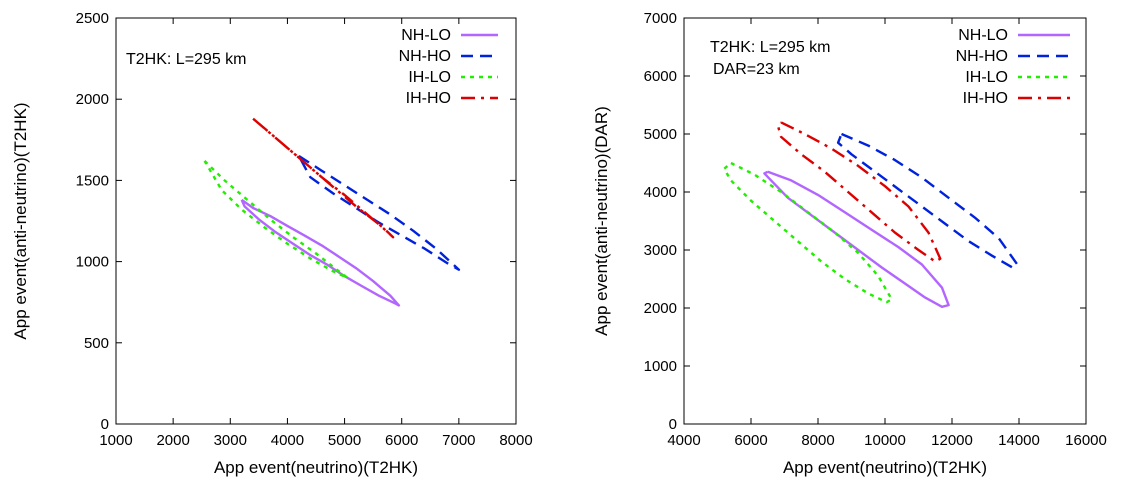 Image resolution: width=1128 pixels, height=481 pixels. Describe the element at coordinates (92, 180) in the screenshot. I see `y-tick-label: 1500` at that location.